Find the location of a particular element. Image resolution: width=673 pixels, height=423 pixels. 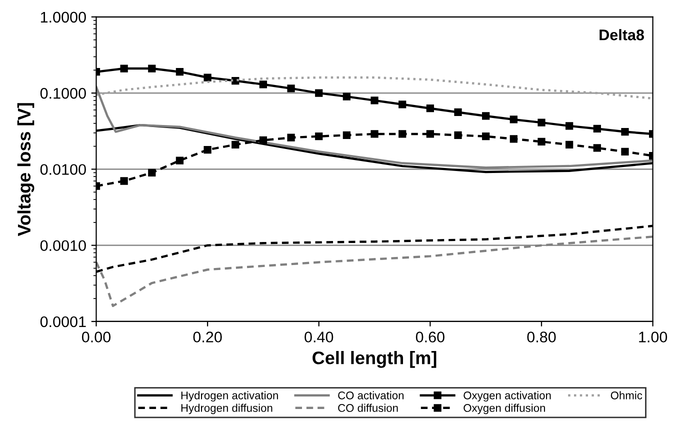

annotation: Delta8 is located at coordinates (622, 34).